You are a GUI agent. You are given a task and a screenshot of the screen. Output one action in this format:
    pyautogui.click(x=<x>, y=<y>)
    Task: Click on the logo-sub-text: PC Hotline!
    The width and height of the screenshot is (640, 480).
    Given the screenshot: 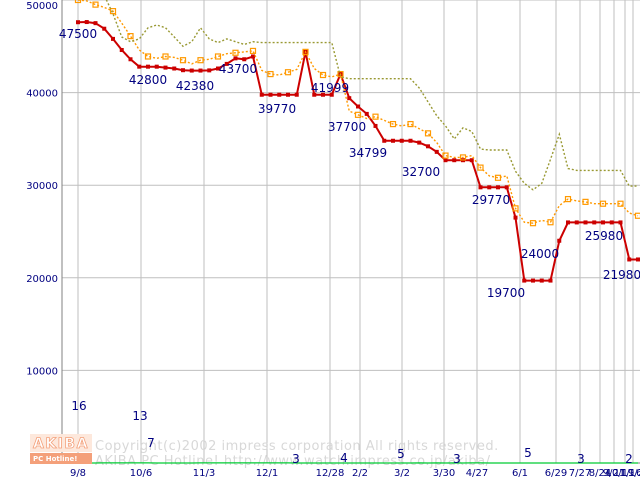 What is the action you would take?
    pyautogui.click(x=55, y=459)
    